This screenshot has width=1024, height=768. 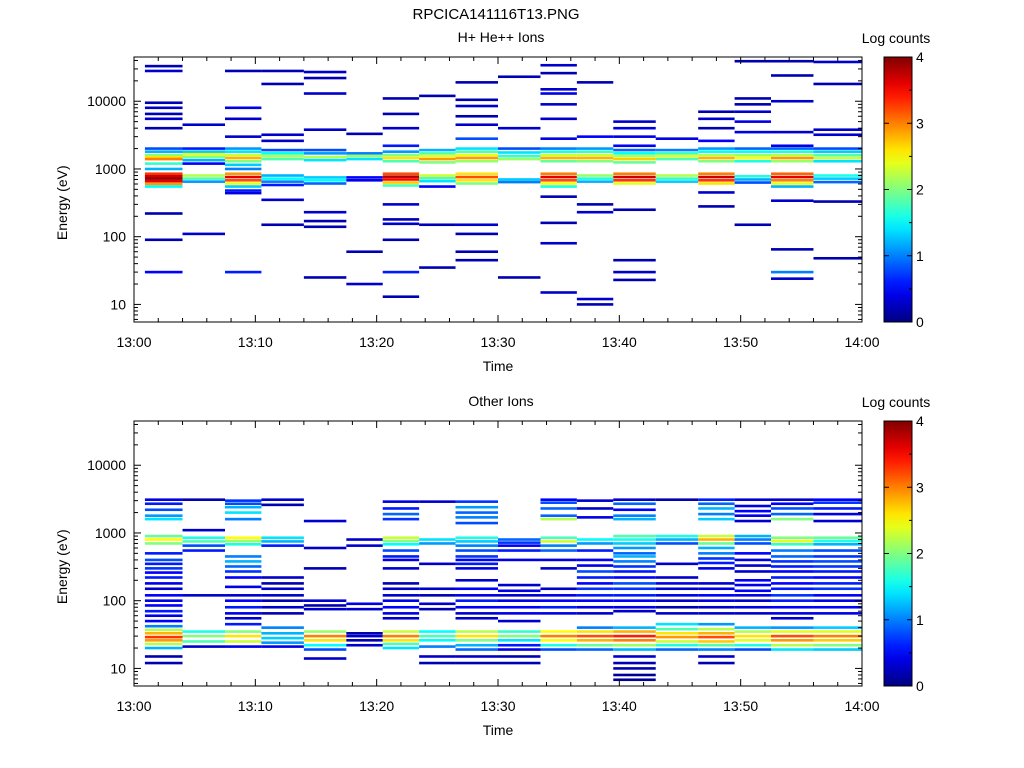 I want to click on x-tick-label: 13:10, so click(x=255, y=342).